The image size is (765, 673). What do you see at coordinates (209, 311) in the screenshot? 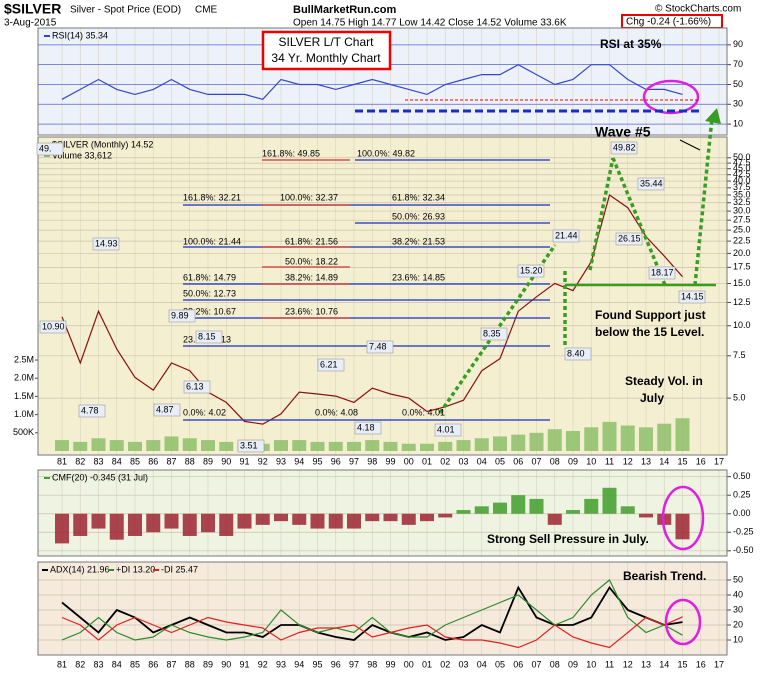
I see `fib-label: 38.2%: 10.67` at bounding box center [209, 311].